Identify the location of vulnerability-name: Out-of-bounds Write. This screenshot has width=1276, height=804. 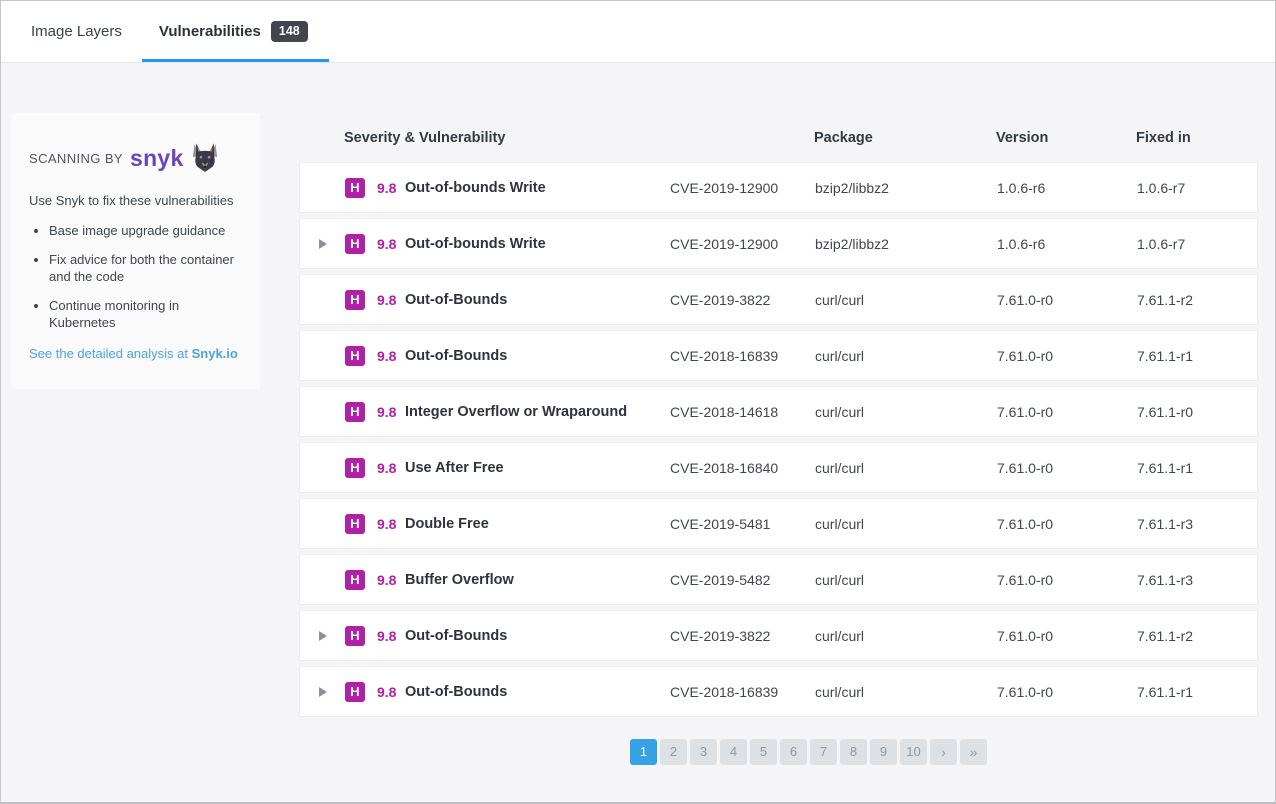
(475, 243).